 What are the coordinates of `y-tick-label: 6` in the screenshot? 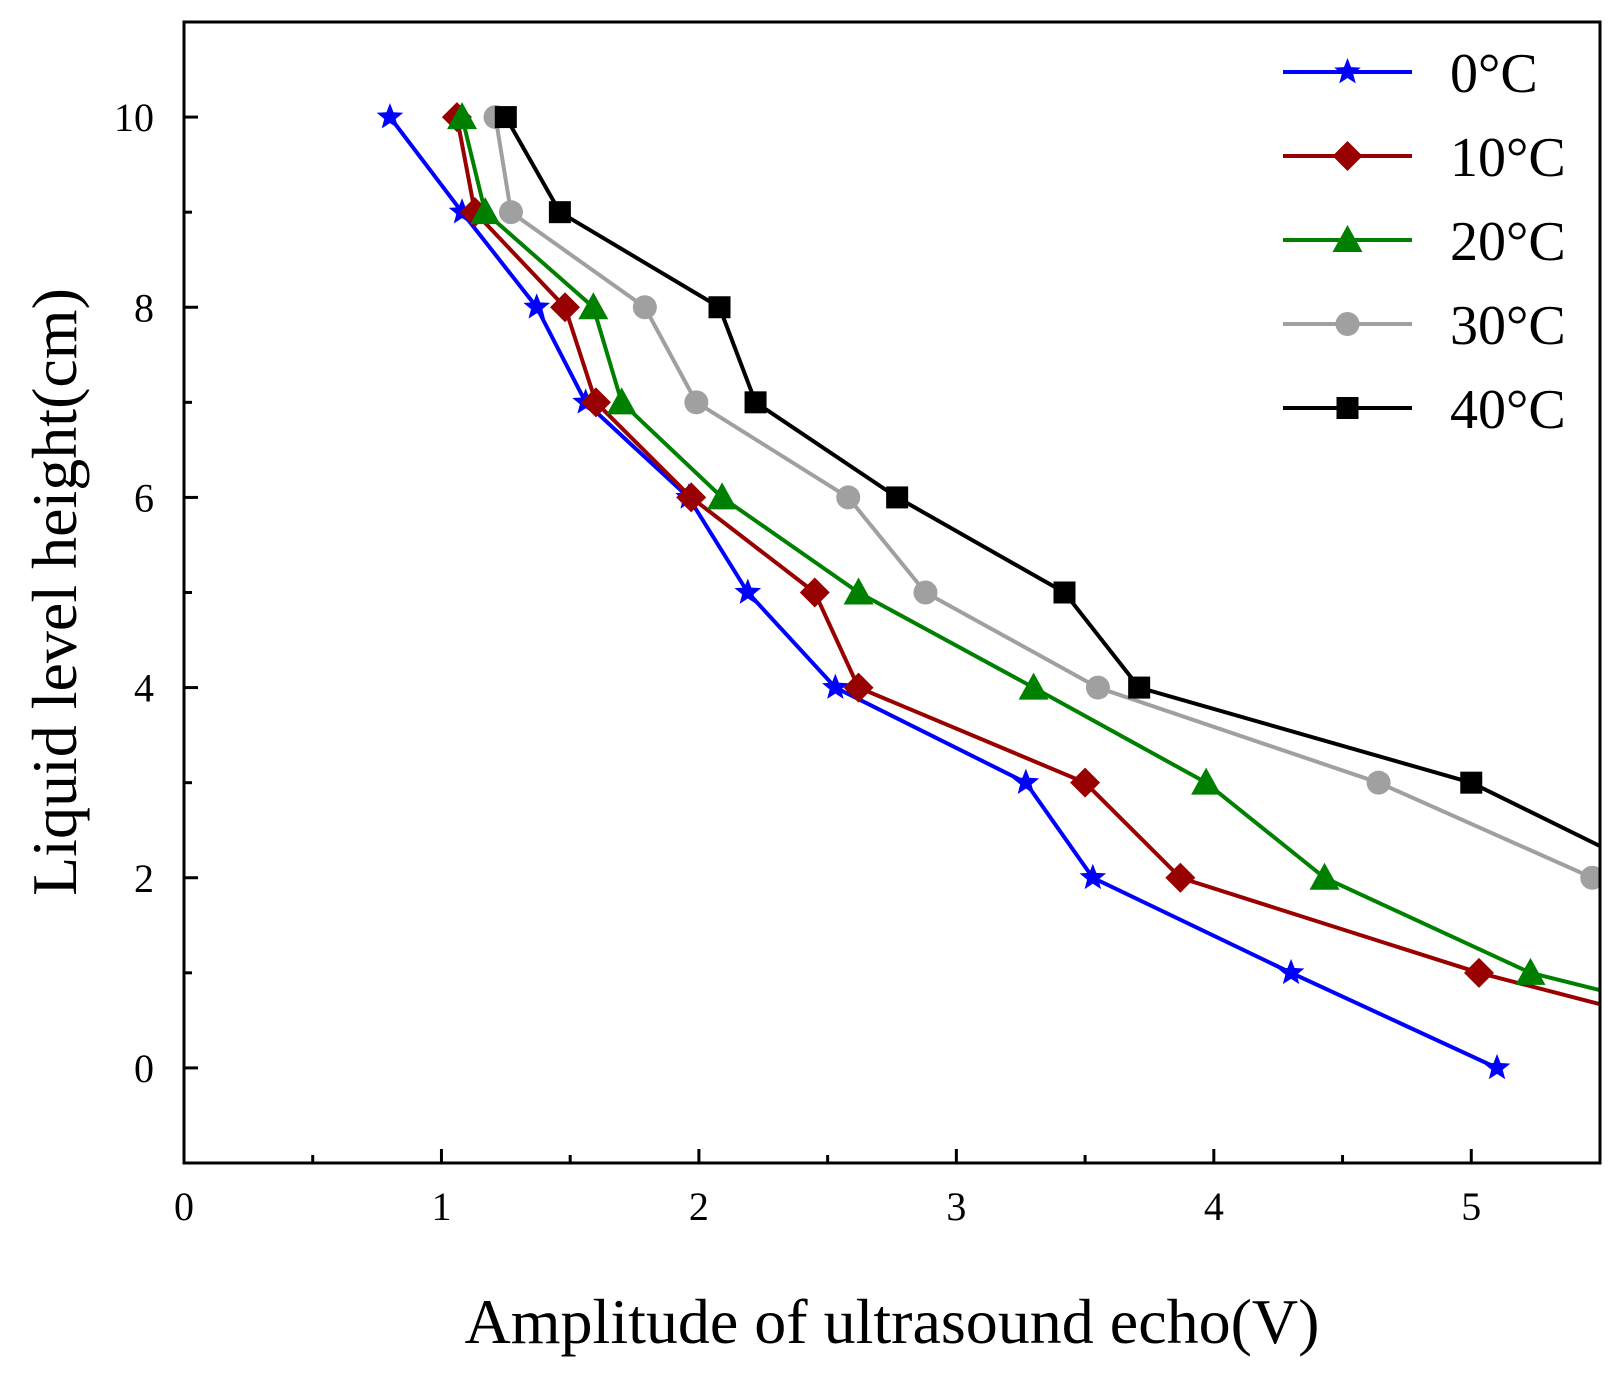 It's located at (144, 497).